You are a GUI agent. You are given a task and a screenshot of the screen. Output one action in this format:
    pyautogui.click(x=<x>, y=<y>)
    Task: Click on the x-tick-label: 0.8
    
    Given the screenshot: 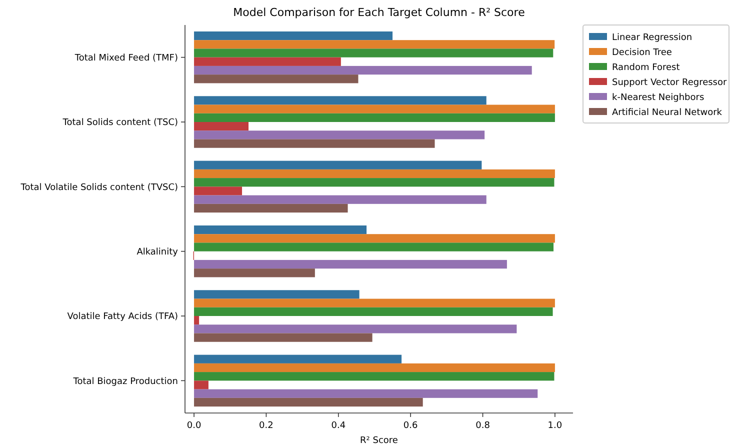 What is the action you would take?
    pyautogui.click(x=483, y=426)
    